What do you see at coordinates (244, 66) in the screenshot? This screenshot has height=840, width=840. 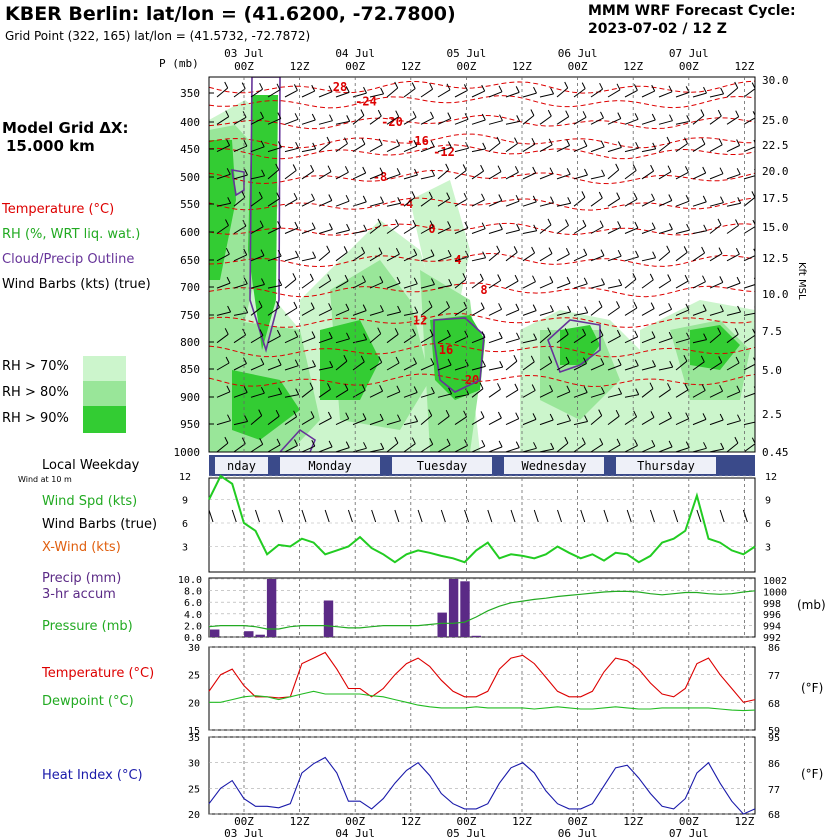 I see `top-time-label-0: 00Z` at bounding box center [244, 66].